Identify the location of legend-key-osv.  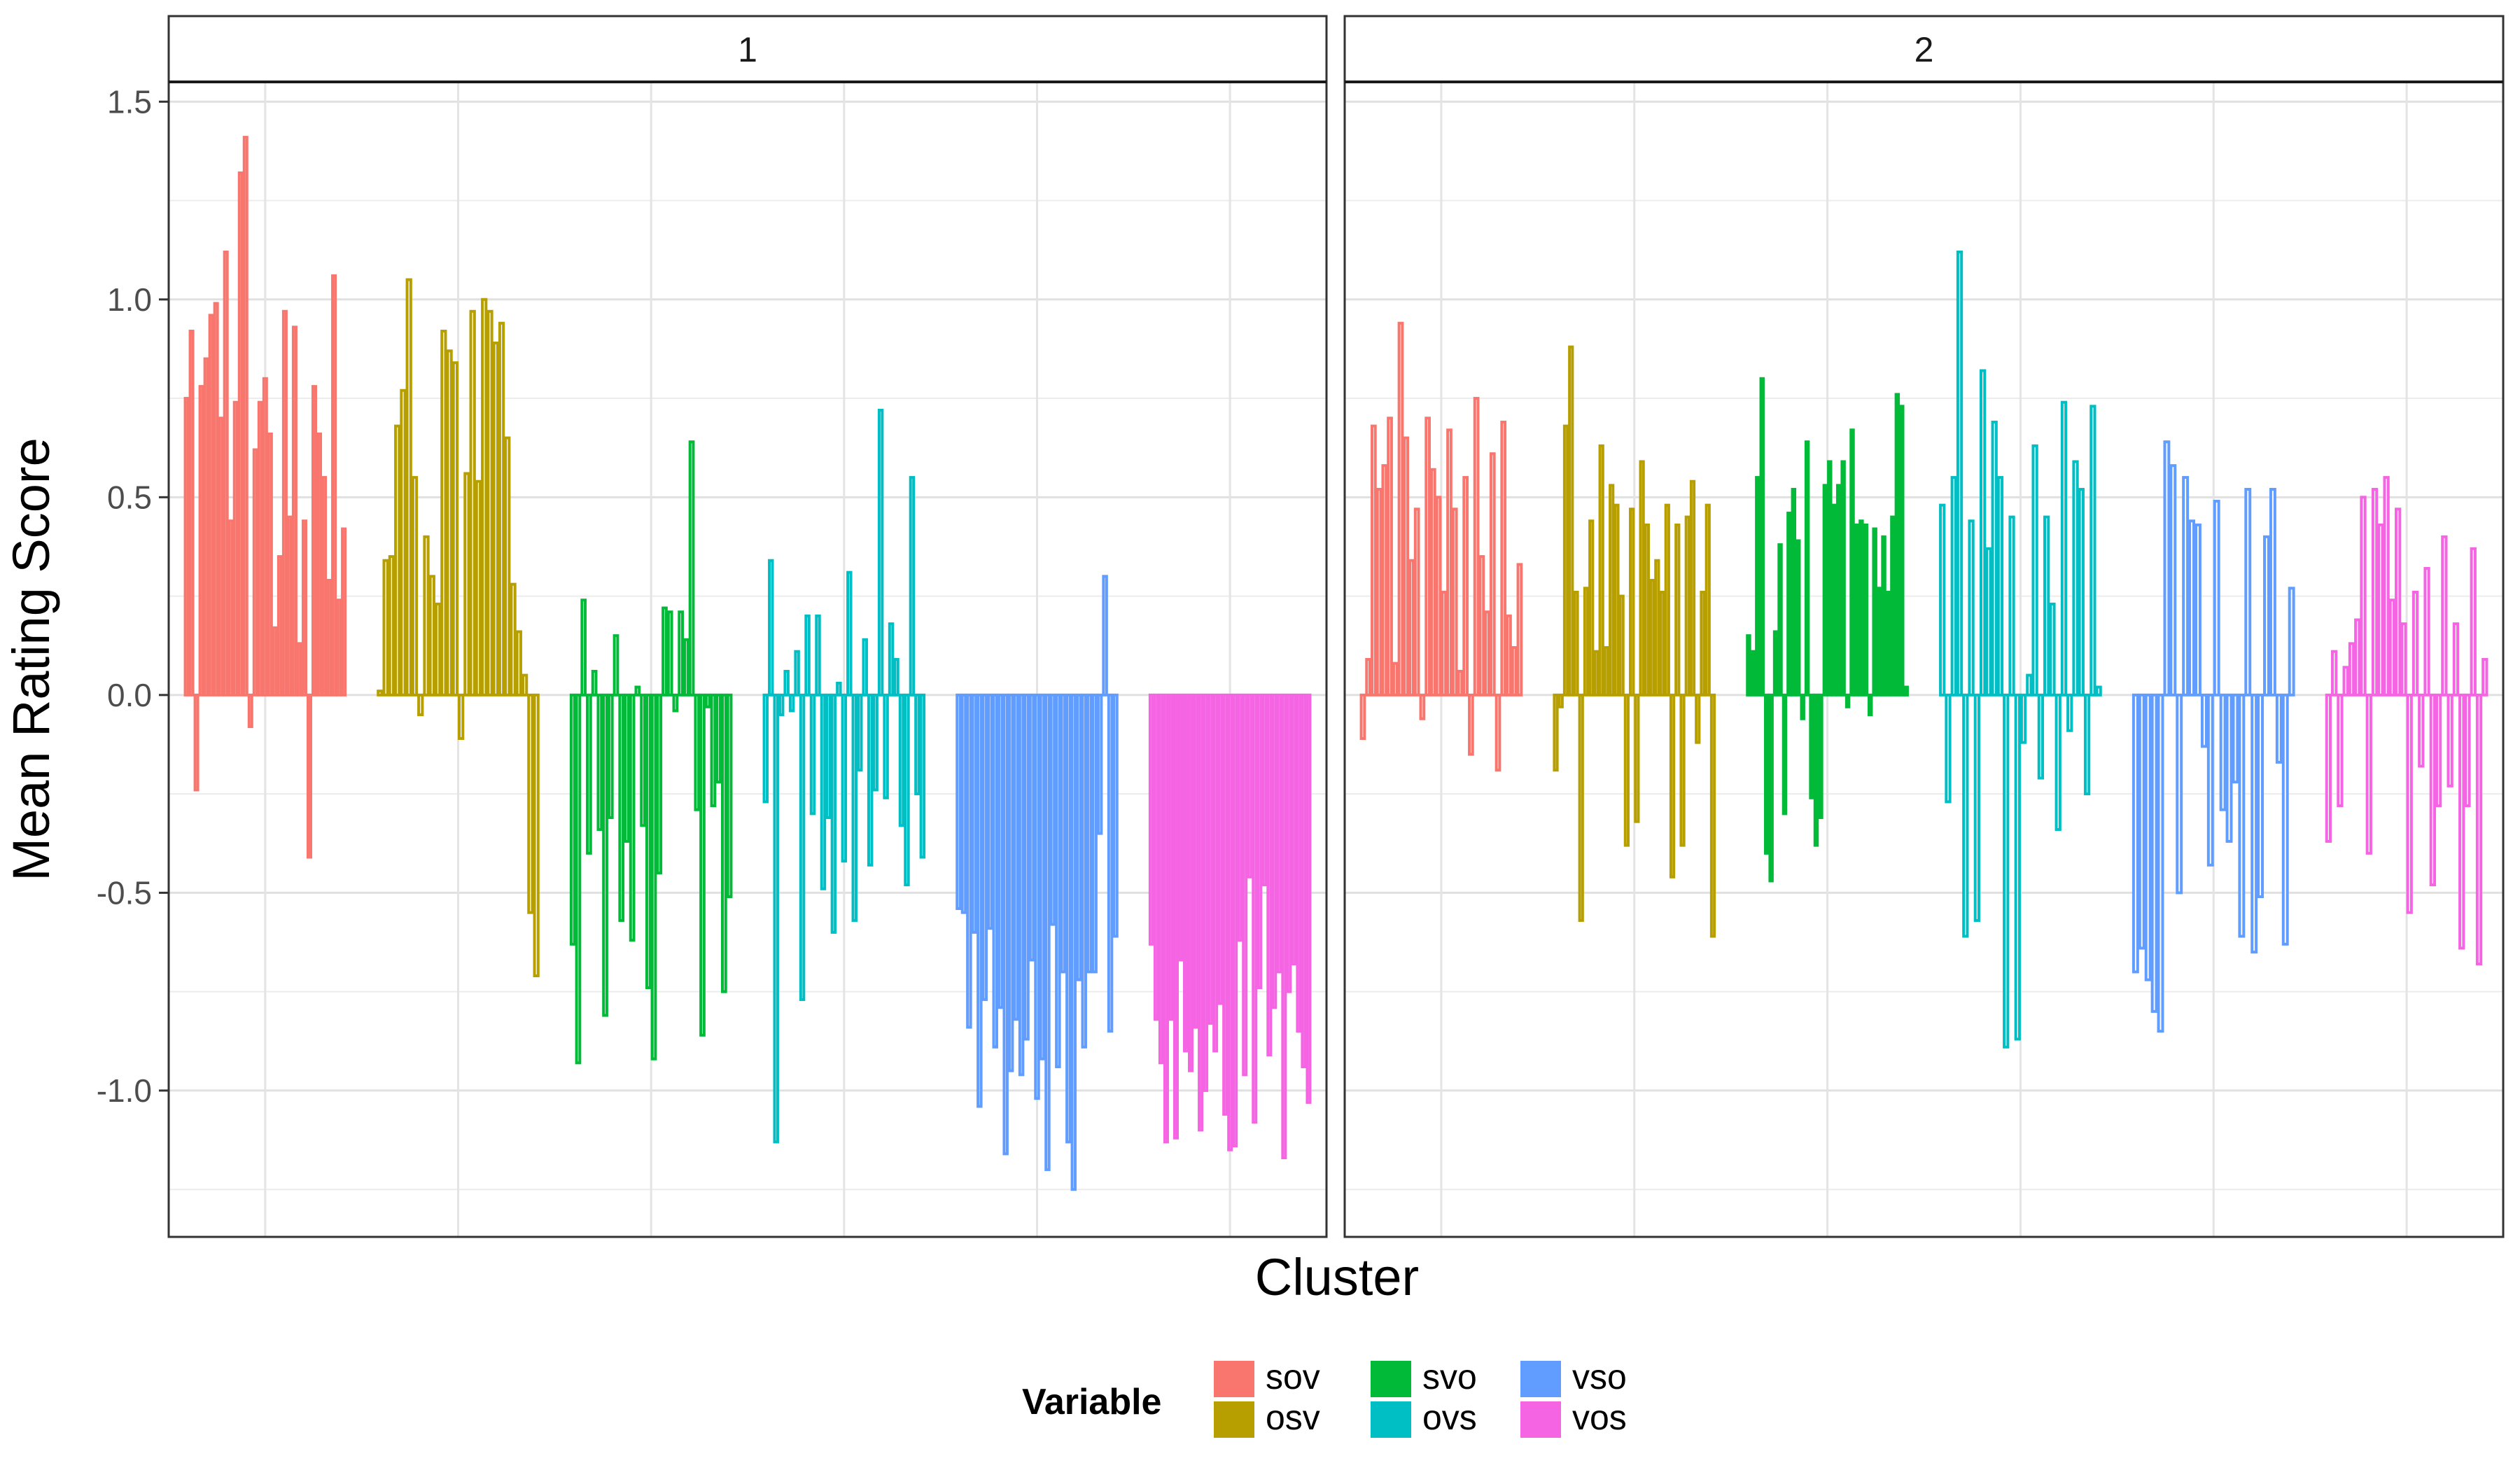
(1234, 1419).